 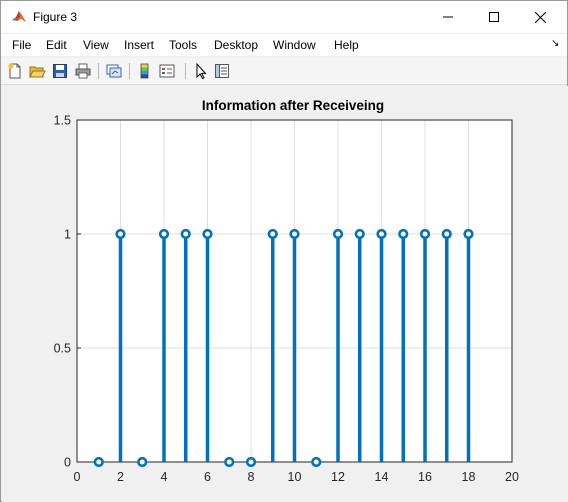 What do you see at coordinates (77, 477) in the screenshot?
I see `x-tick-label: 0` at bounding box center [77, 477].